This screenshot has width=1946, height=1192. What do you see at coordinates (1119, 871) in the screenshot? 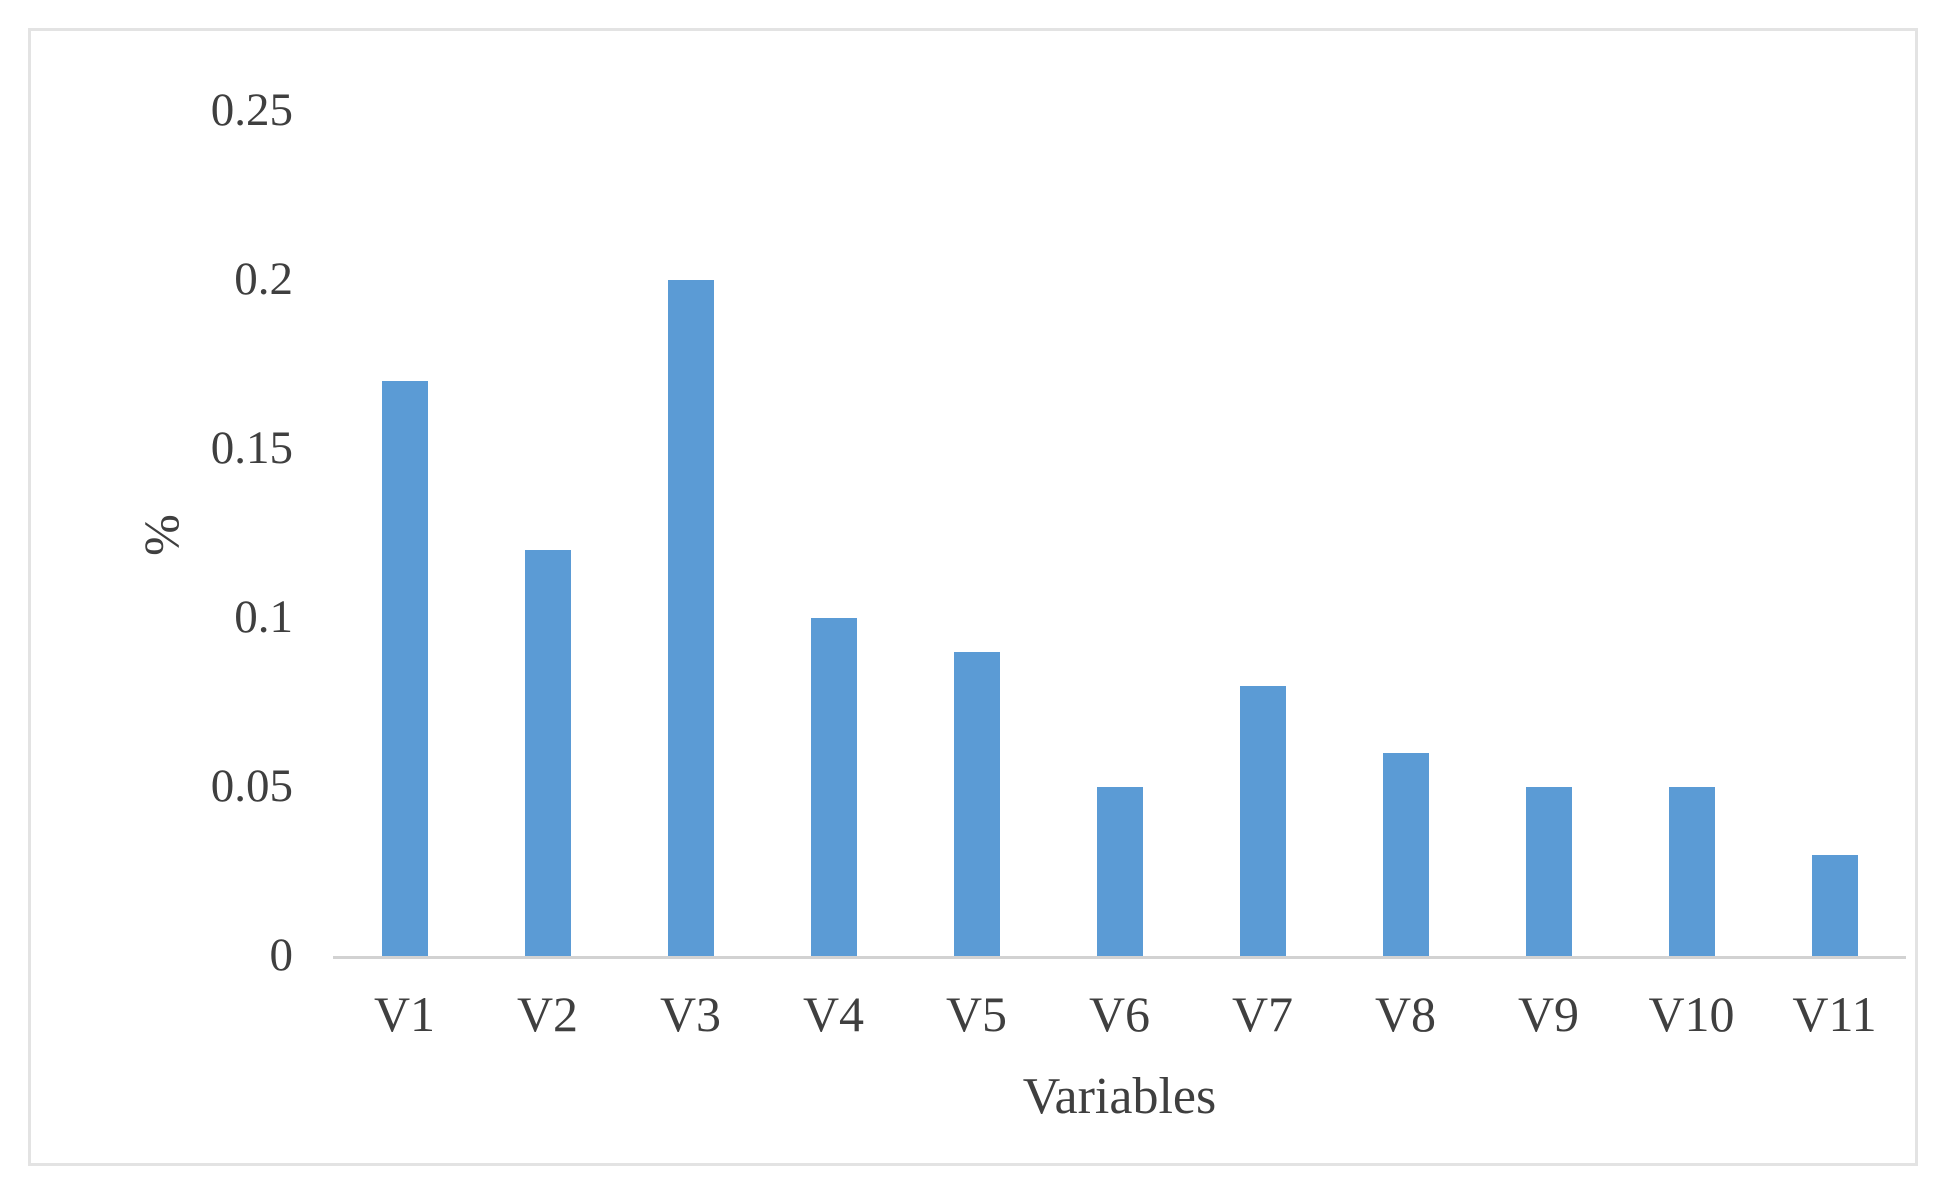
I see `bar-v6` at bounding box center [1119, 871].